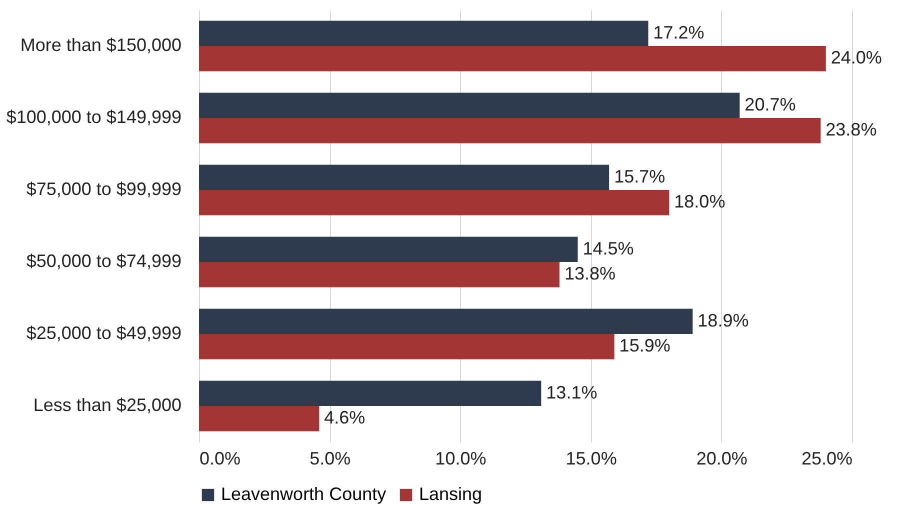 This screenshot has width=917, height=509. Describe the element at coordinates (640, 176) in the screenshot. I see `data-label: 15.7%` at that location.